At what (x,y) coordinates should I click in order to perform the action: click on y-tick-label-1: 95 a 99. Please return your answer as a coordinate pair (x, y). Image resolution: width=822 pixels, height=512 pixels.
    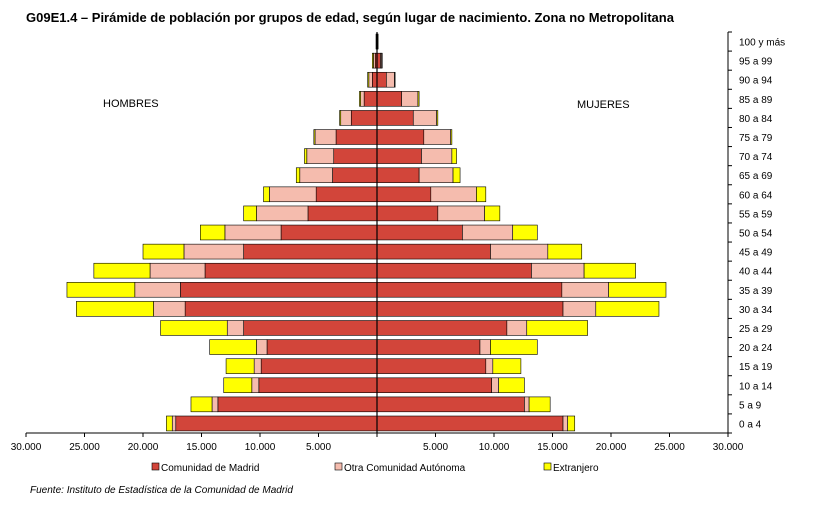
    Looking at the image, I should click on (756, 62).